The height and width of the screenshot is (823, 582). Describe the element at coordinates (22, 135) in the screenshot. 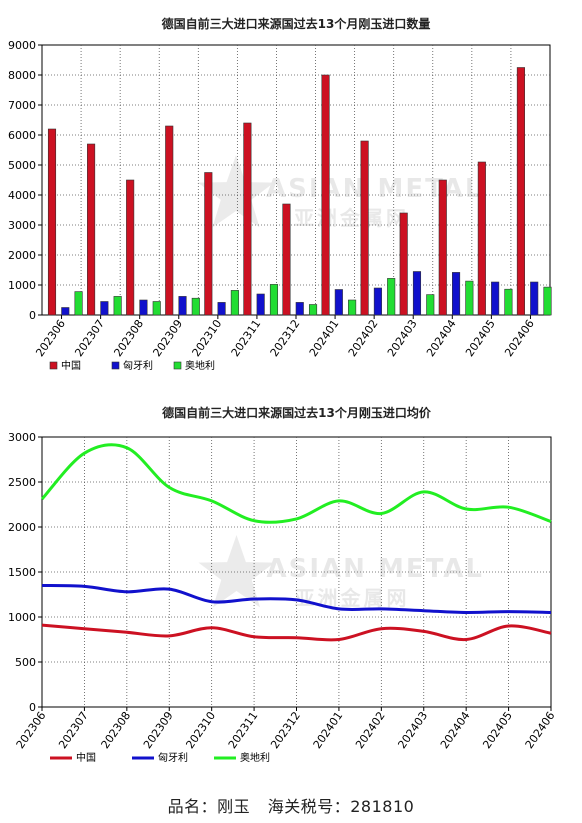

I see `y-tick-label: 6000` at that location.